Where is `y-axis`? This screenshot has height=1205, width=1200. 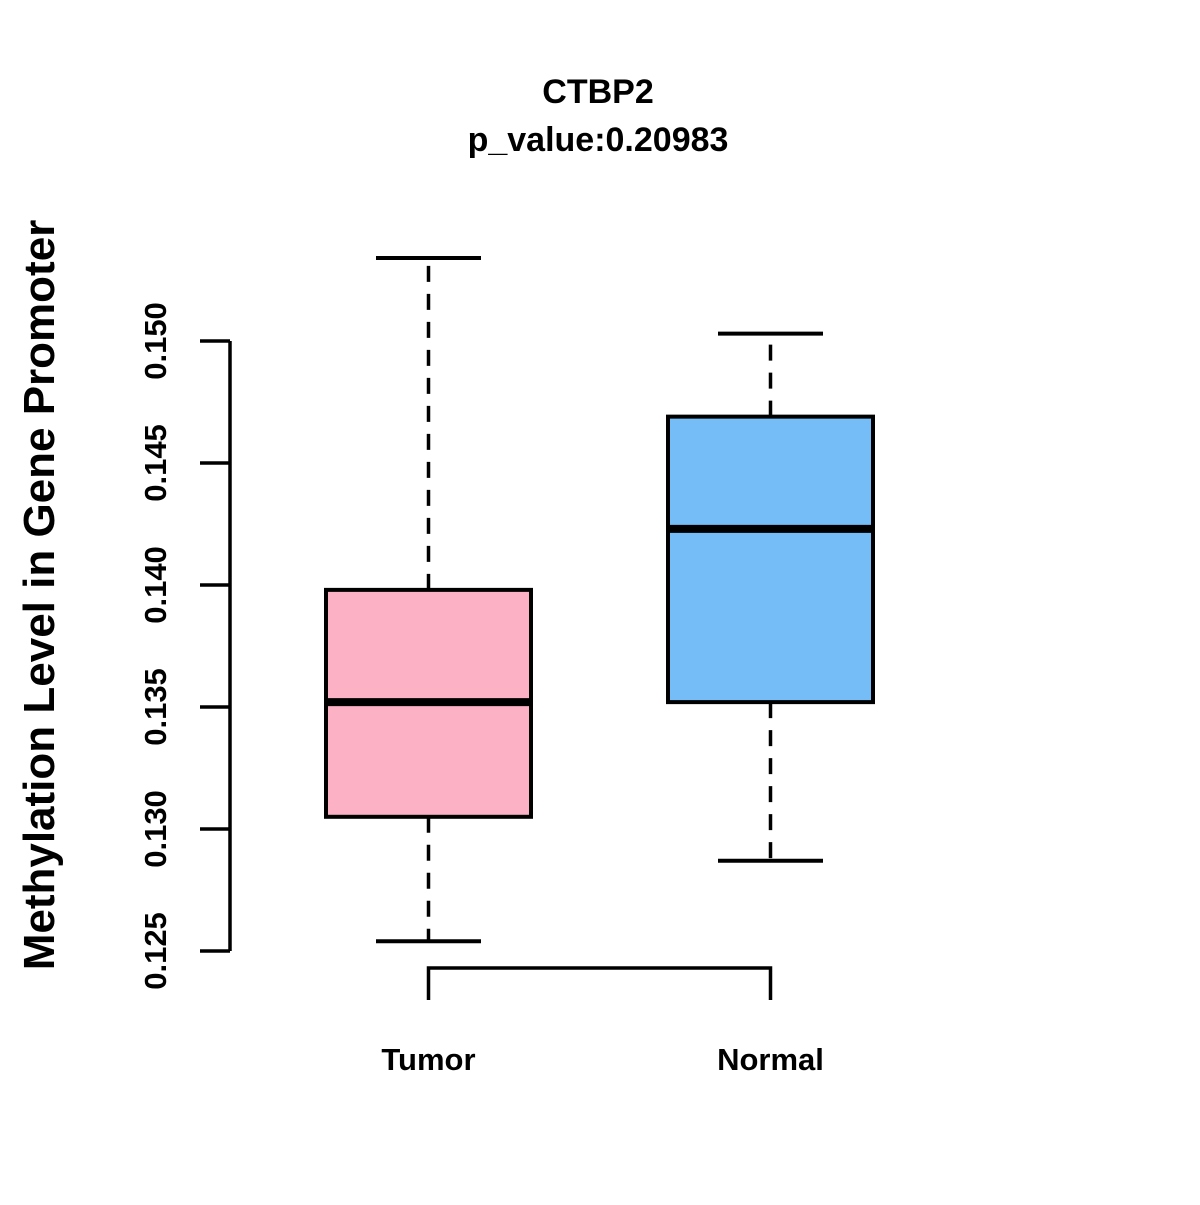
y-axis is located at coordinates (216, 646).